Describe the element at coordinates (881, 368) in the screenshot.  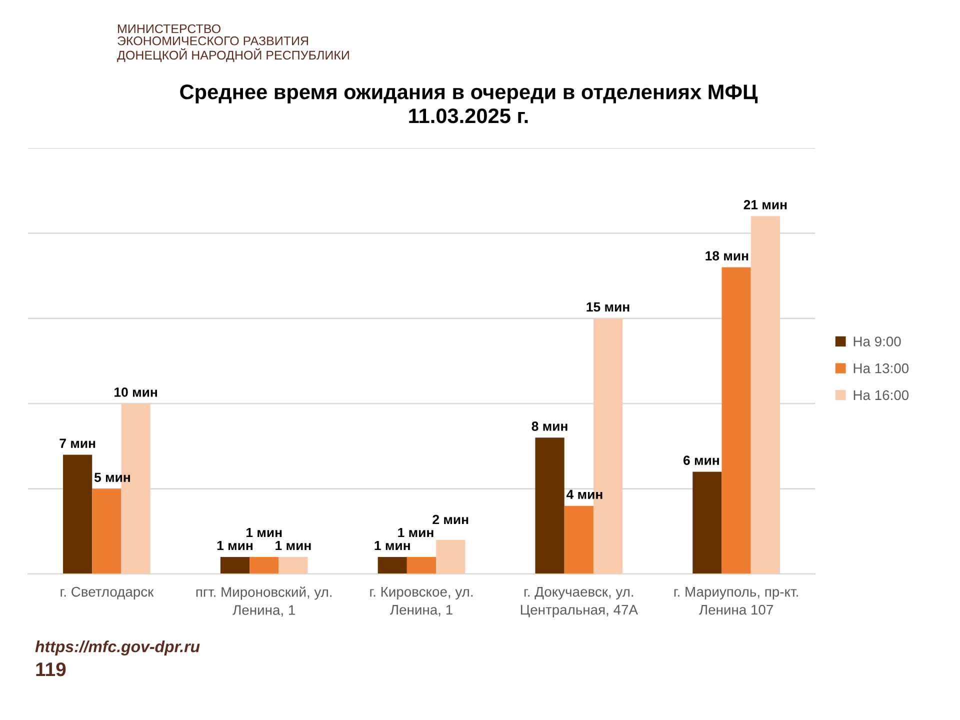
I see `legend-label: На 13:00` at that location.